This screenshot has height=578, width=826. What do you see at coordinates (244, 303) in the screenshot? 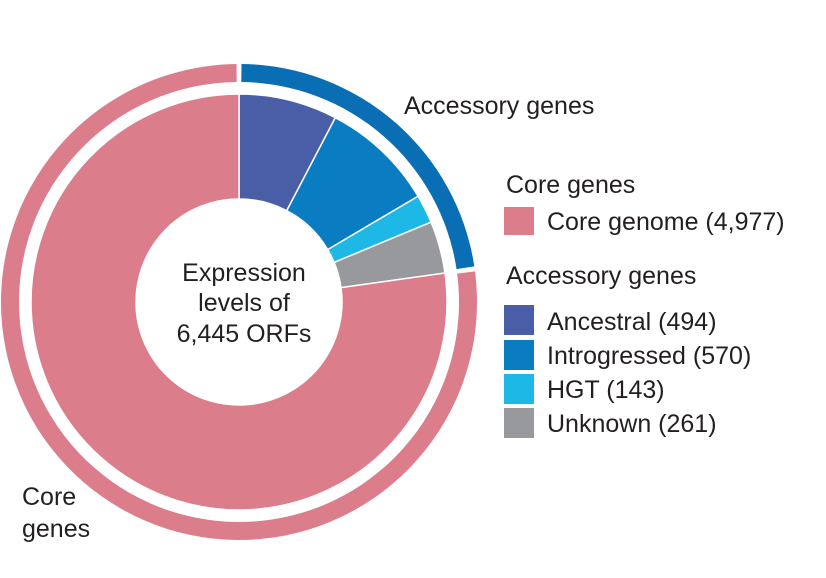
I see `center-label-line2: levels of` at bounding box center [244, 303].